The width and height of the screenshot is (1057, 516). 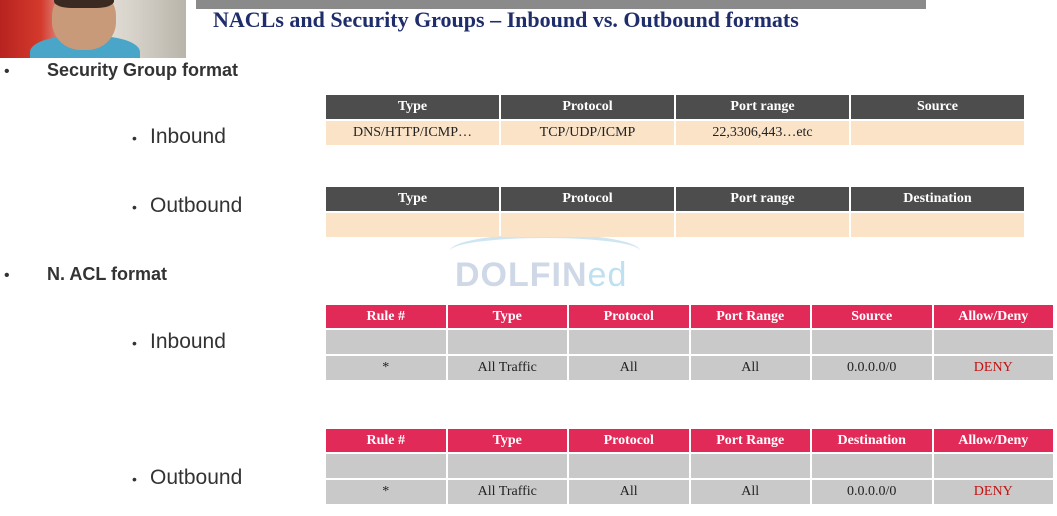 I want to click on table-header-row: Type Protocol Port range Destination, so click(x=675, y=199).